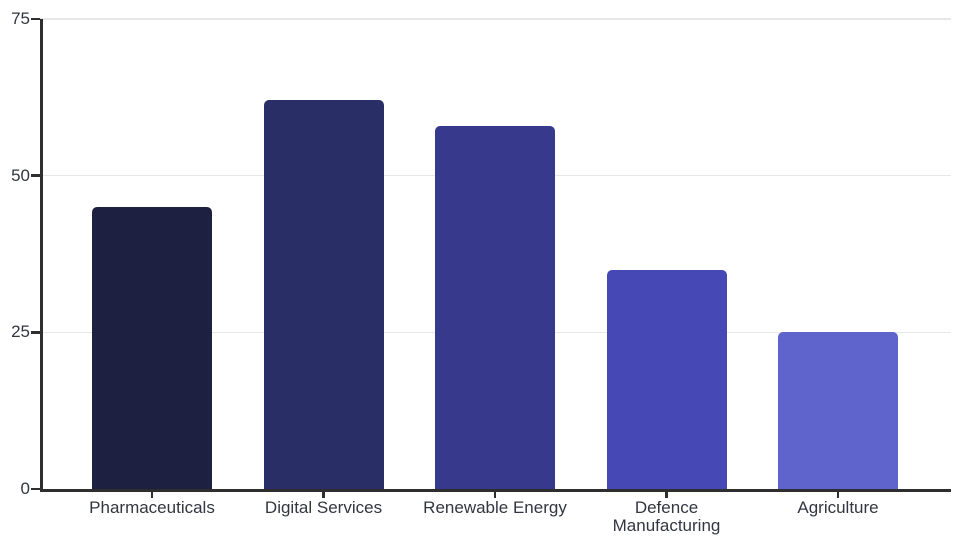 Image resolution: width=961 pixels, height=550 pixels. What do you see at coordinates (25, 488) in the screenshot?
I see `y-axis-tick-label: 0` at bounding box center [25, 488].